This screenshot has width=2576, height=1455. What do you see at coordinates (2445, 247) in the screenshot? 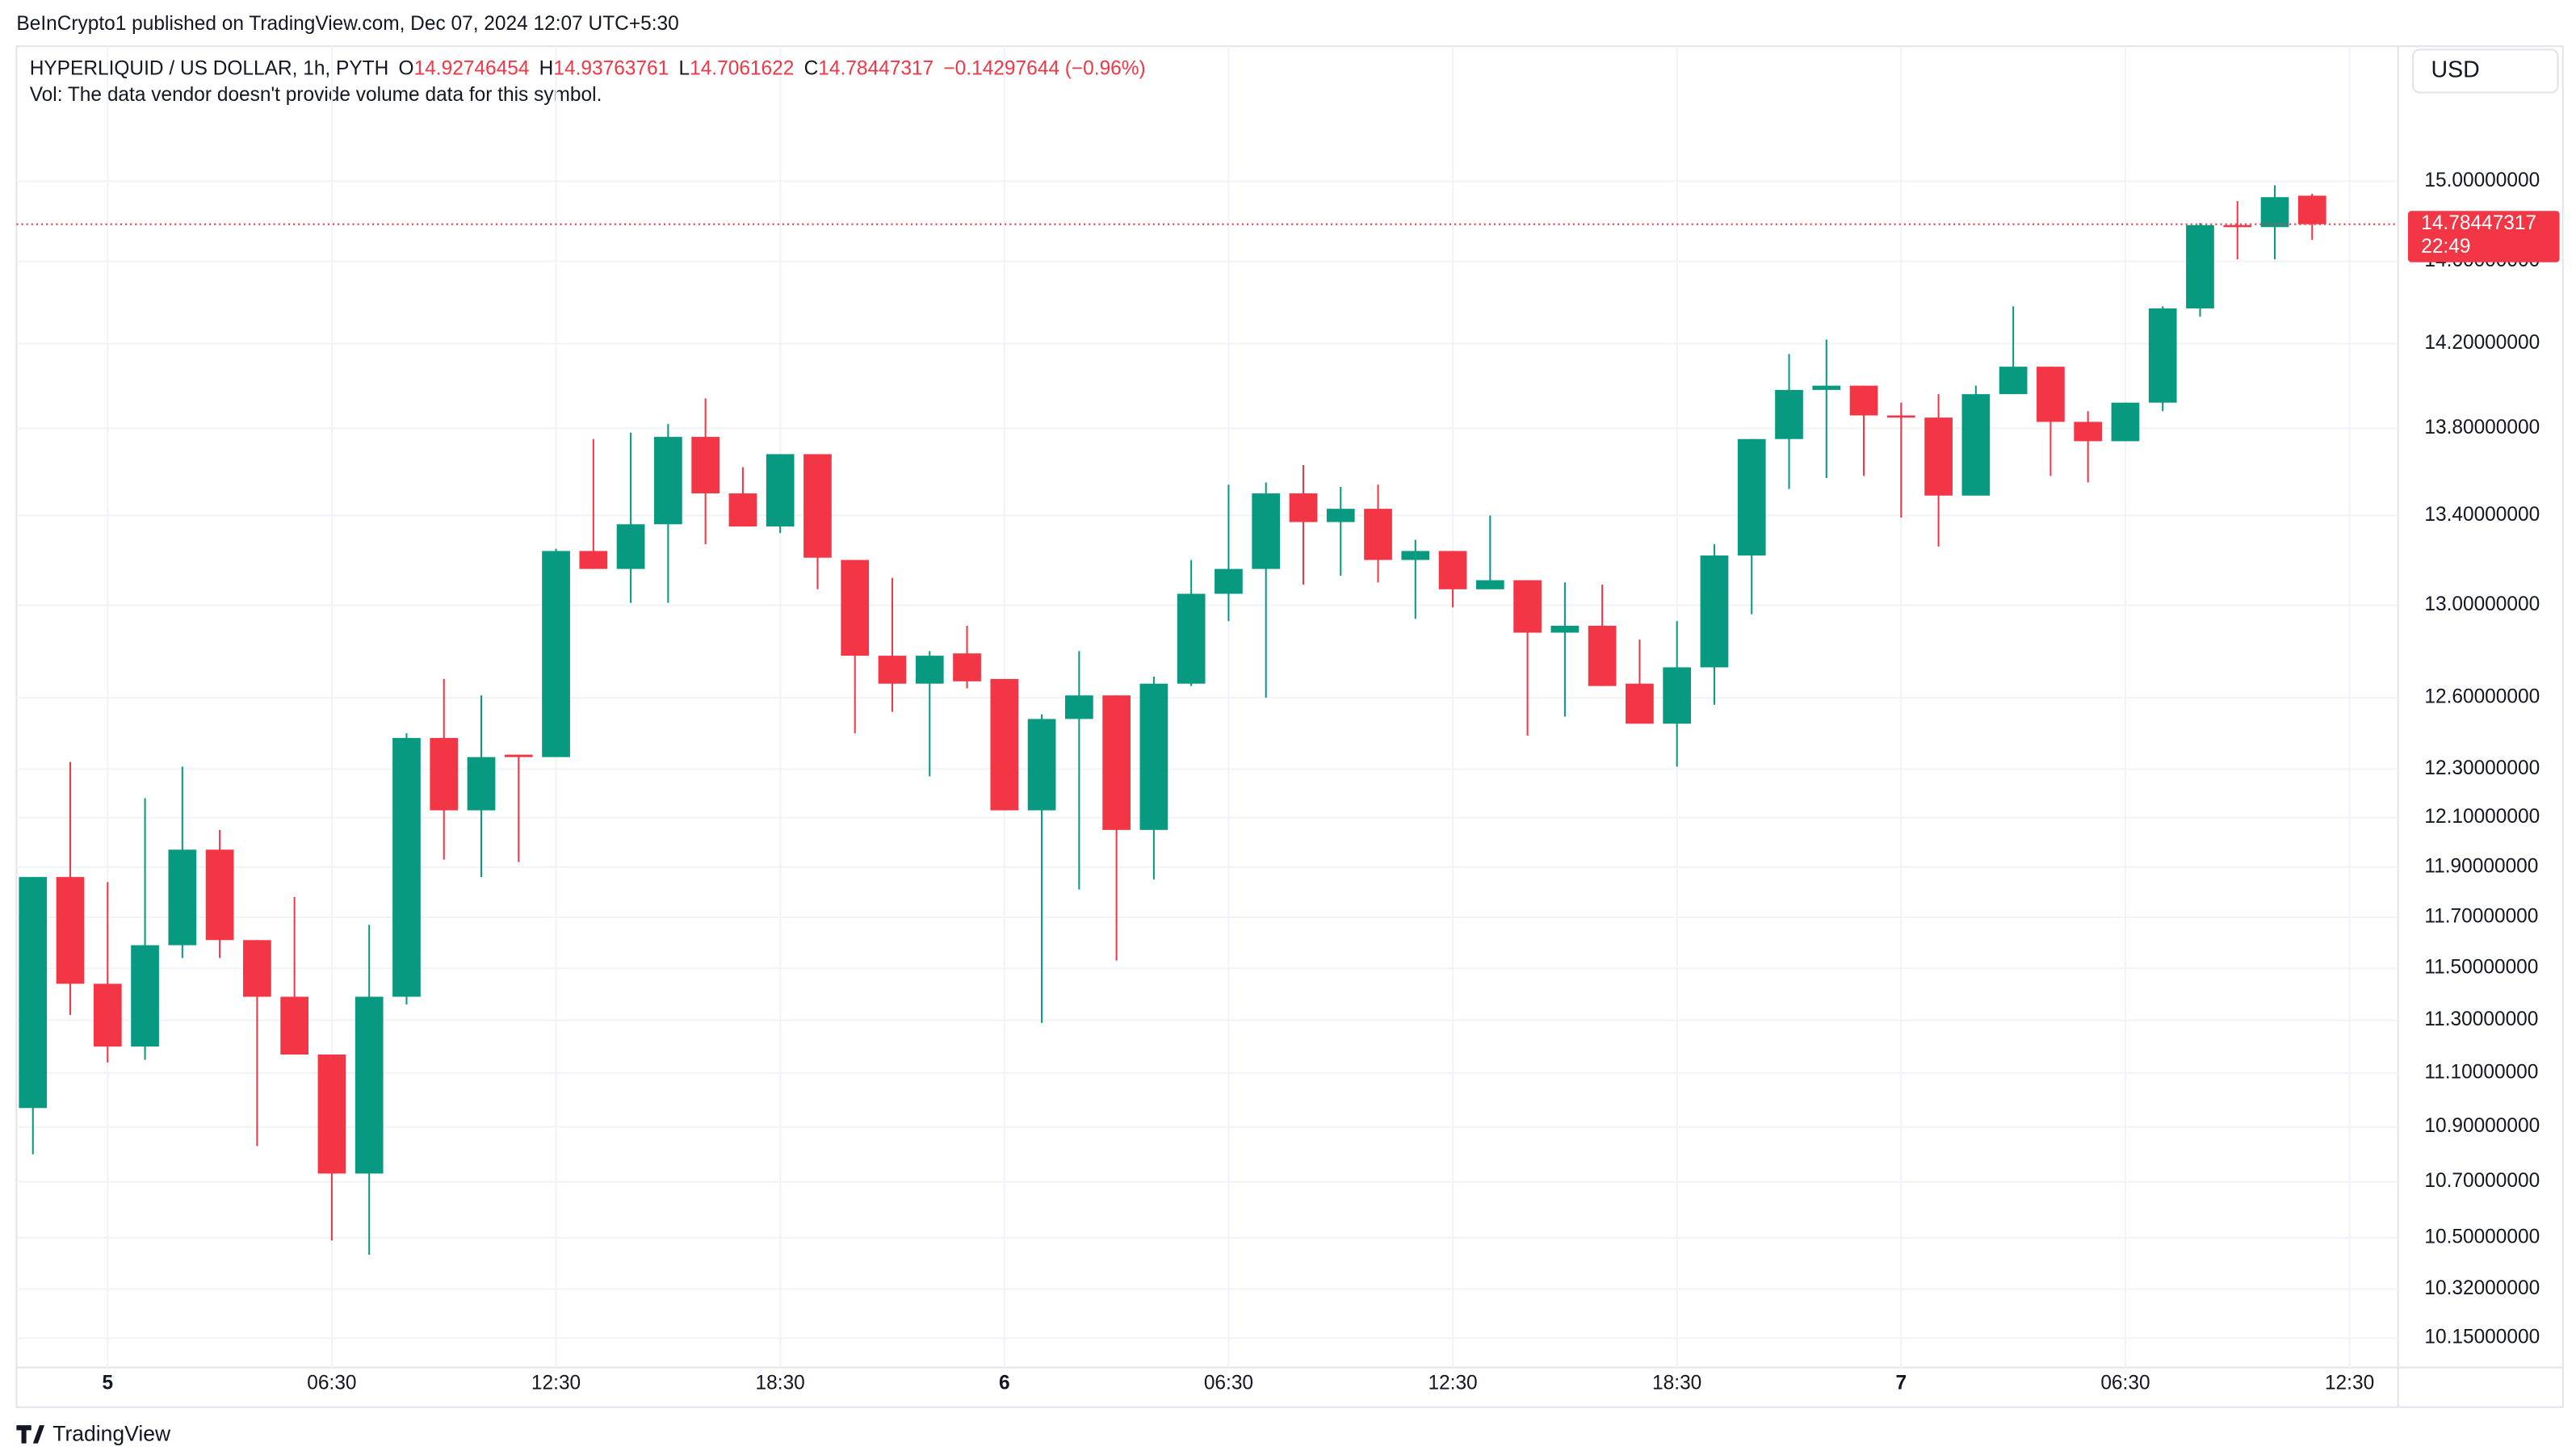
I see `countdown-label: 22:49` at bounding box center [2445, 247].